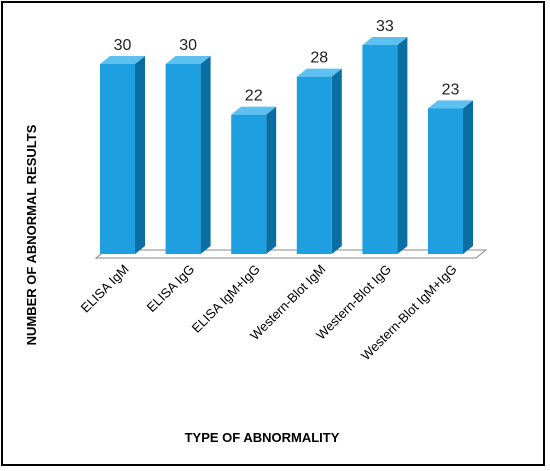 The height and width of the screenshot is (471, 550). Describe the element at coordinates (319, 58) in the screenshot. I see `data-label: 28` at that location.